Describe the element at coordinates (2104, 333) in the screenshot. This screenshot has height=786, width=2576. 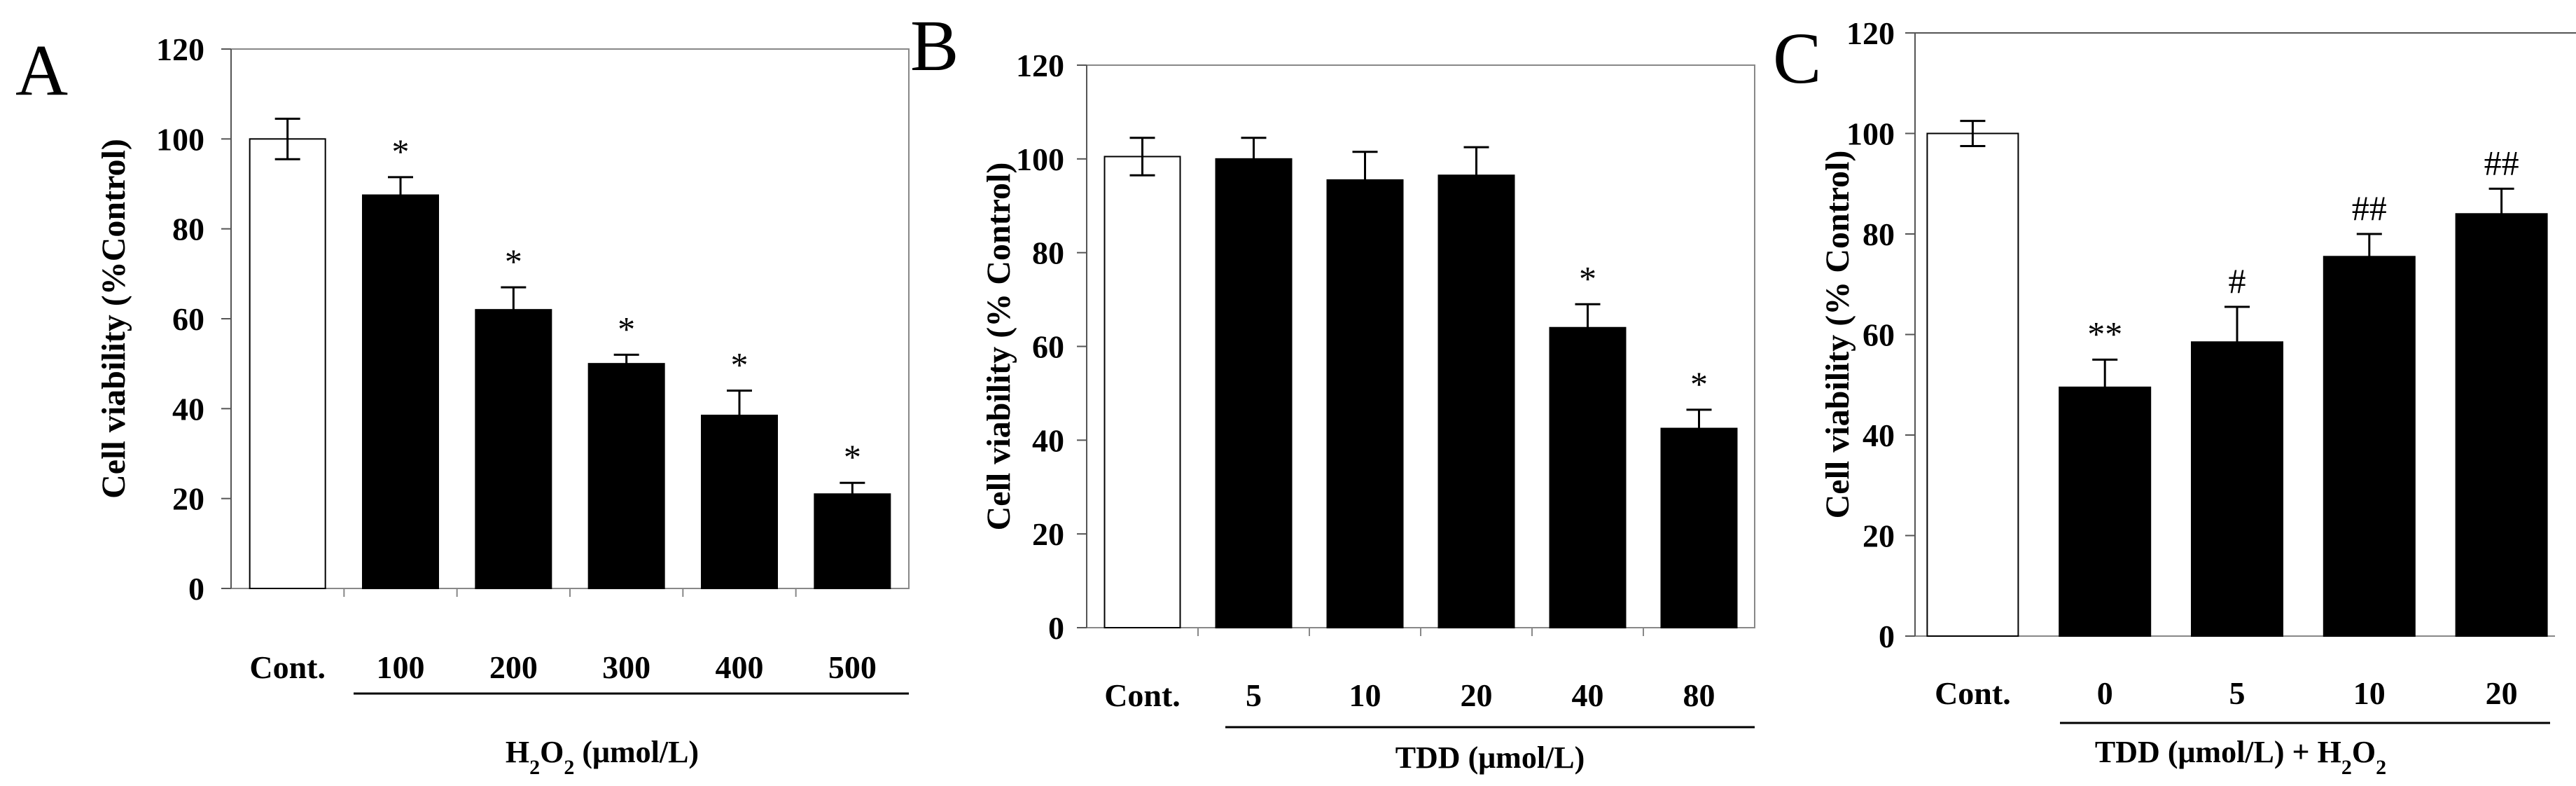
I see `significance-marker: **` at that location.